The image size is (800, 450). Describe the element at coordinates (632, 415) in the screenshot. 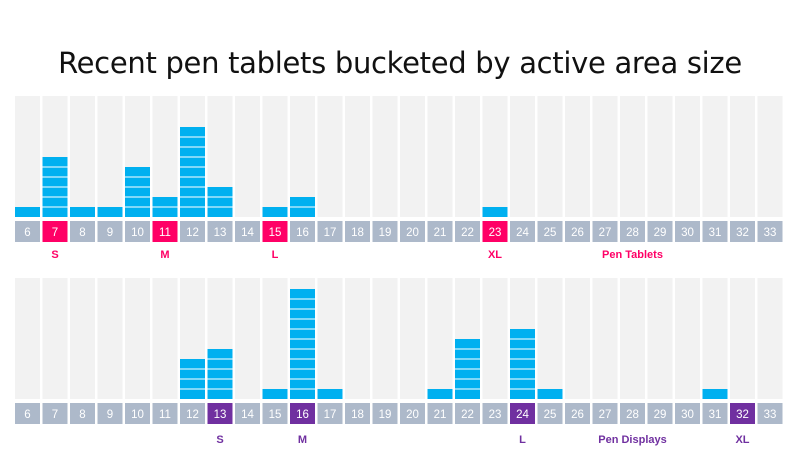

I see `x-tick-label: 28` at that location.